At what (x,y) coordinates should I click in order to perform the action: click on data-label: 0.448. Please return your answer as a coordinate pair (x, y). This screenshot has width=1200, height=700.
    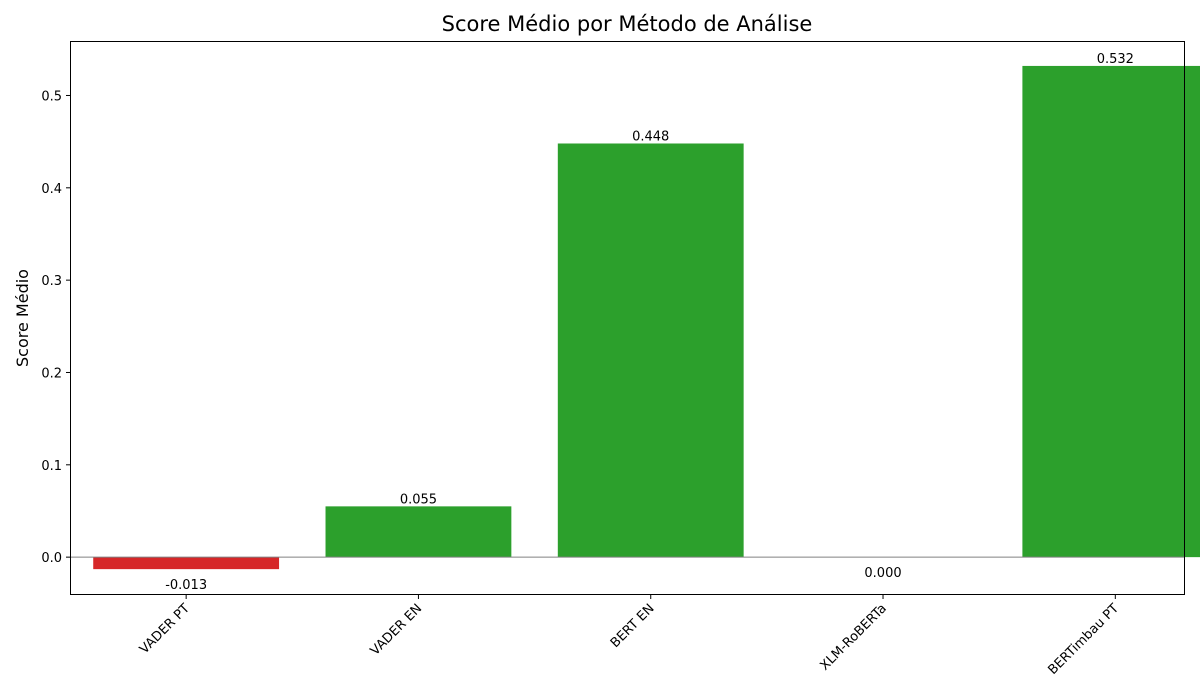
    Looking at the image, I should click on (650, 136).